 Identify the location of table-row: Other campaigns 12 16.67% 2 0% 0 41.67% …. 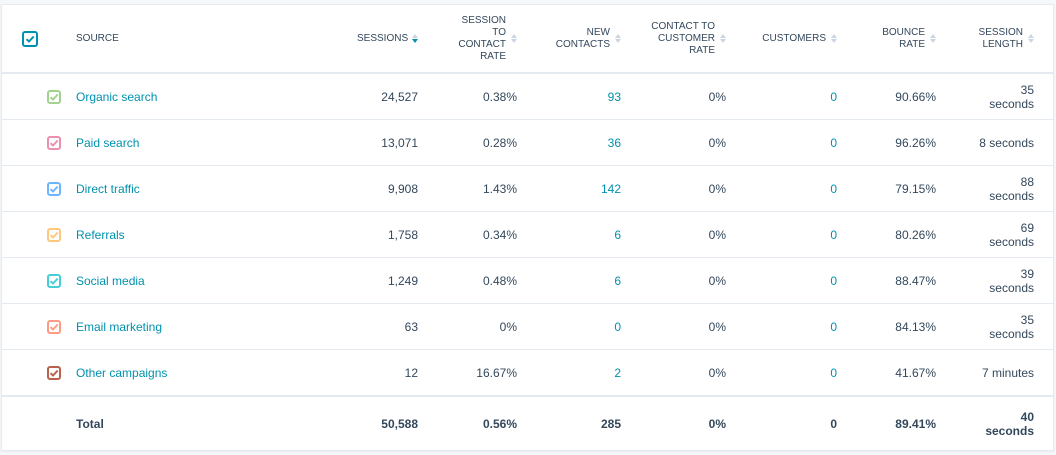
(527, 372).